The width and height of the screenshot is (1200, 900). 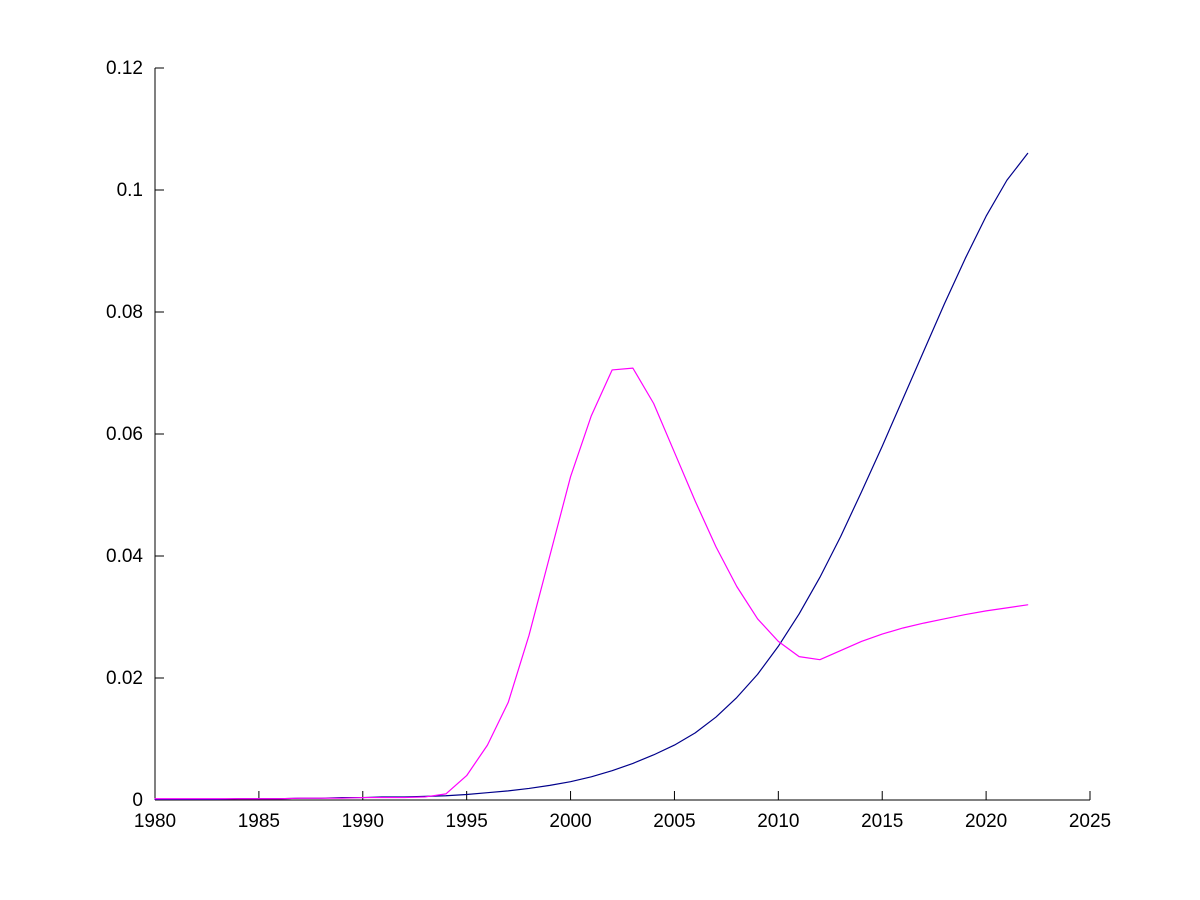 I want to click on x-tick-label: 1995, so click(x=467, y=821).